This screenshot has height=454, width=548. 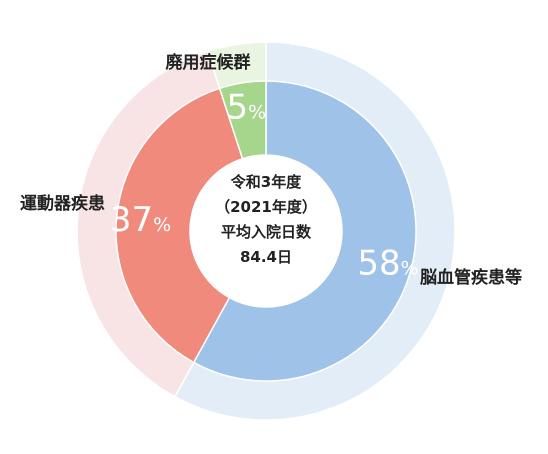 I want to click on center-line-2: （2021年度）, so click(x=266, y=207).